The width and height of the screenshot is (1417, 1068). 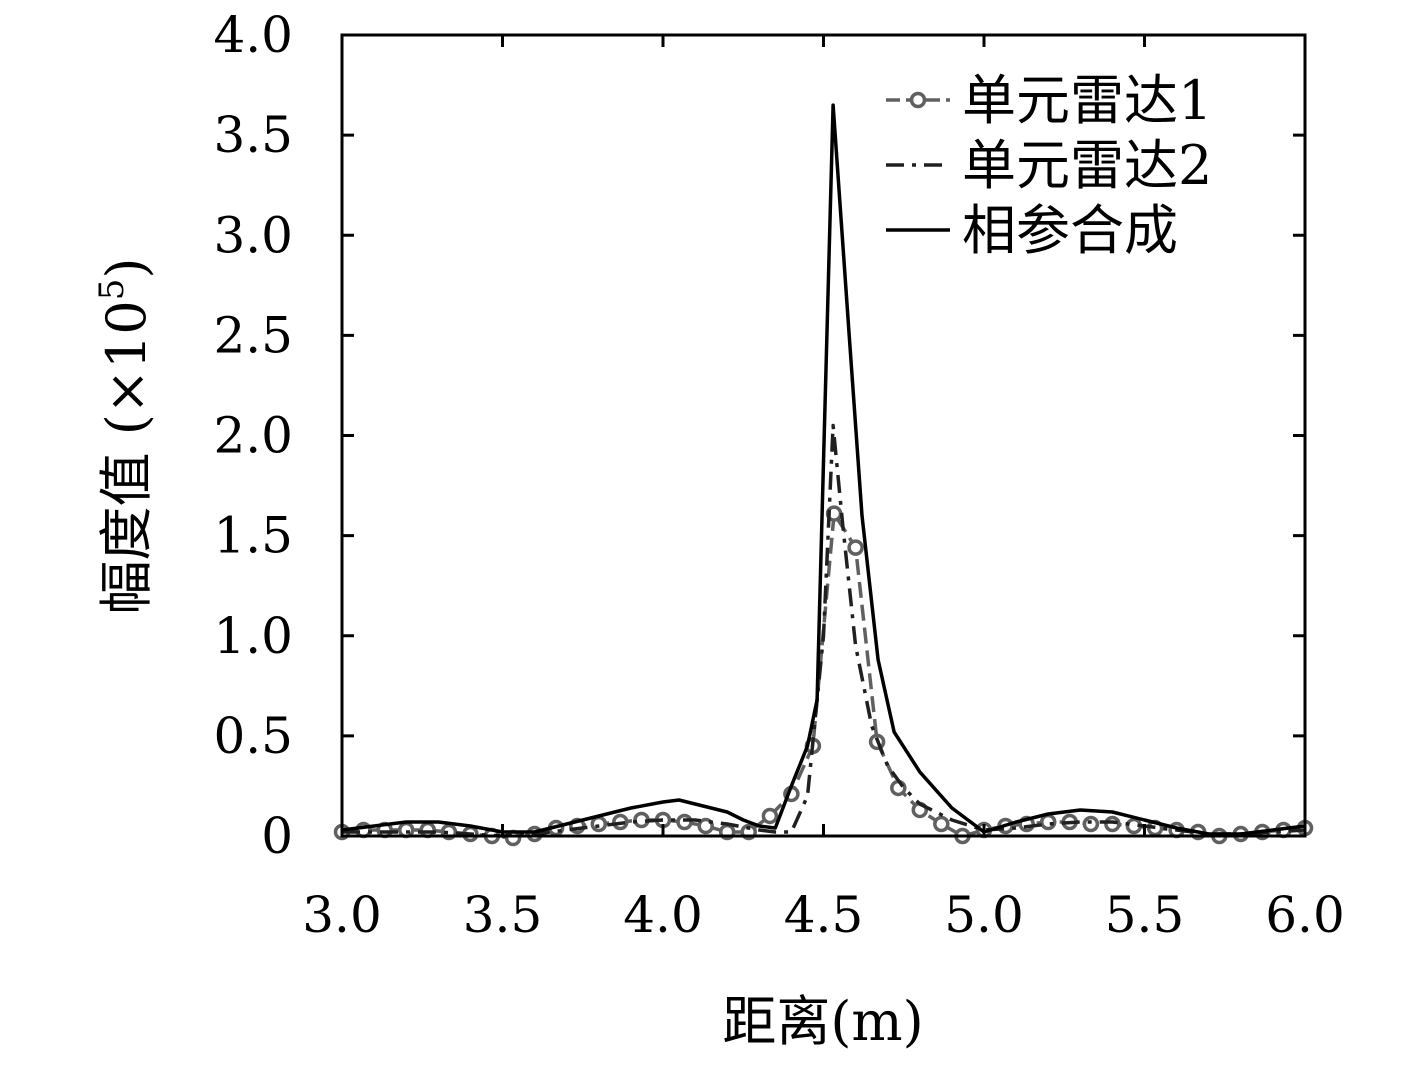 What do you see at coordinates (663, 915) in the screenshot?
I see `x-tick-label-2: 4.0` at bounding box center [663, 915].